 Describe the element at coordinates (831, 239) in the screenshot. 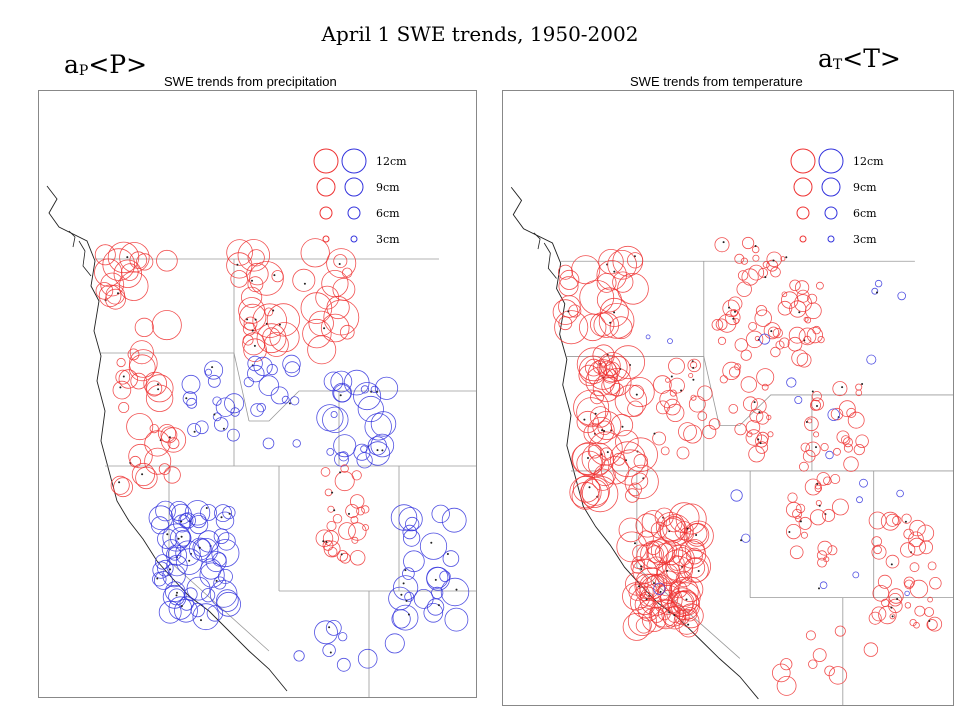

I see `legend-circle-negative` at that location.